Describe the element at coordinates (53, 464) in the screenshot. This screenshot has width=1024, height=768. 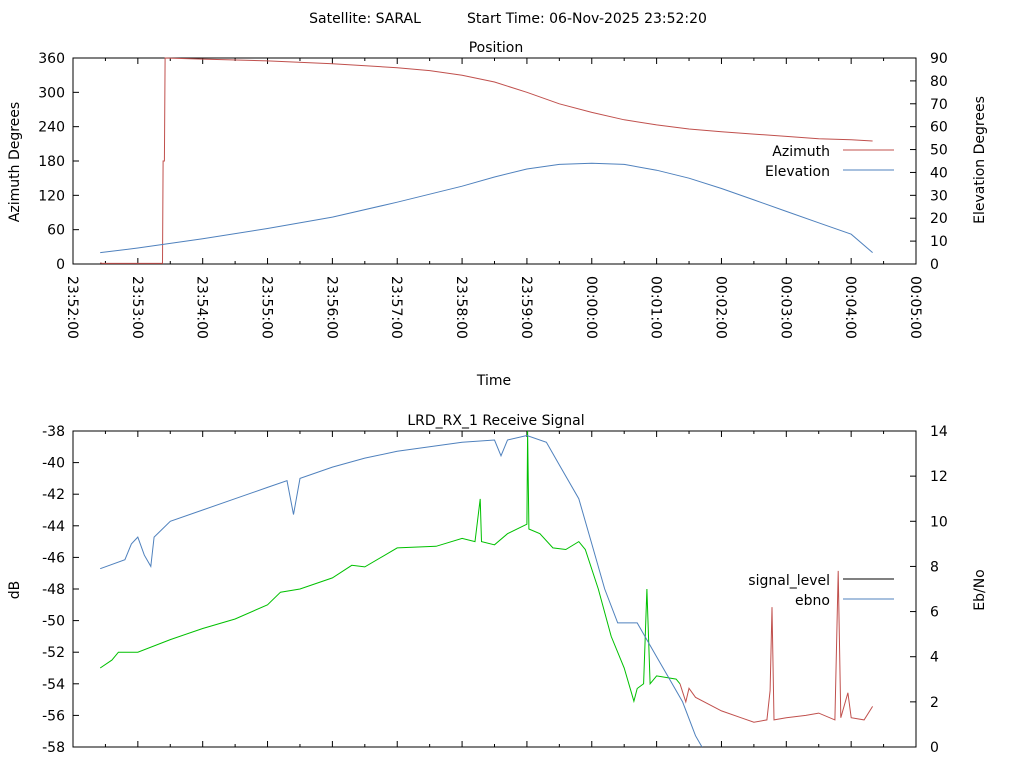
I see `y-tick-label: -40` at that location.